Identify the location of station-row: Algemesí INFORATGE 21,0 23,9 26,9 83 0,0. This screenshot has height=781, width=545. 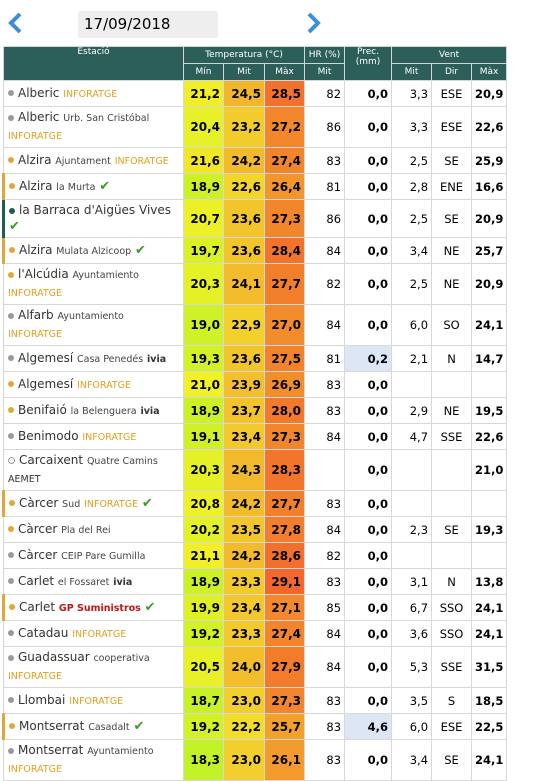
(255, 384).